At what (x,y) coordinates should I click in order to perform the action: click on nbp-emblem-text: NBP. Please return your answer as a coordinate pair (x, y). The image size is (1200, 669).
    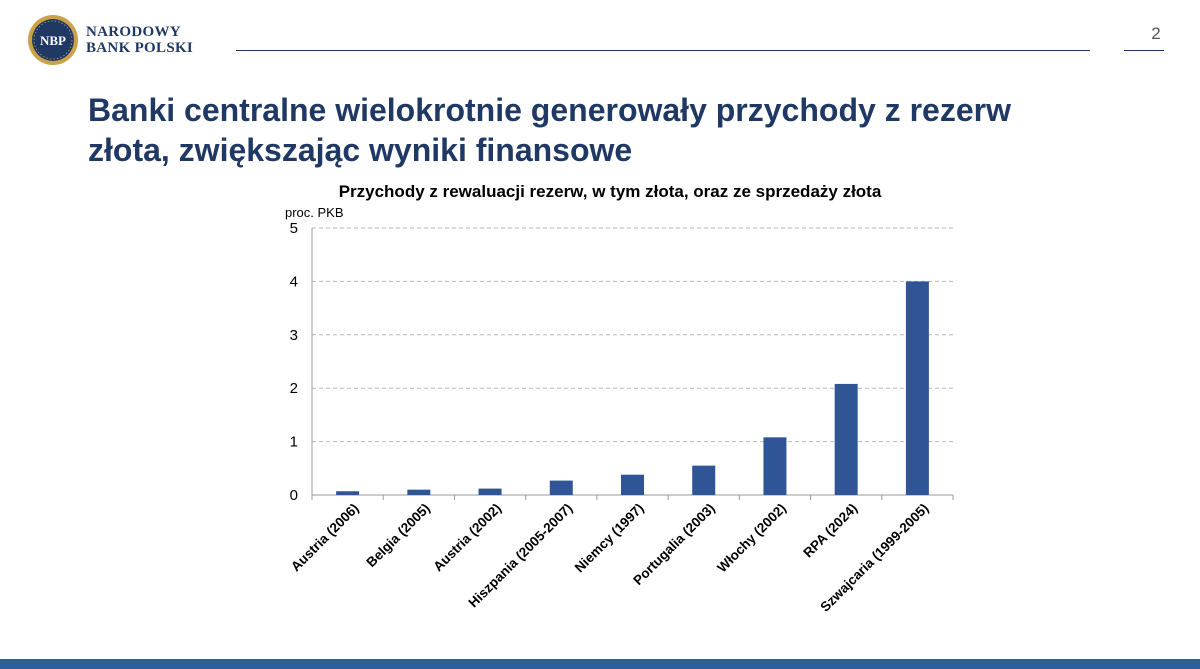
    Looking at the image, I should click on (53, 40).